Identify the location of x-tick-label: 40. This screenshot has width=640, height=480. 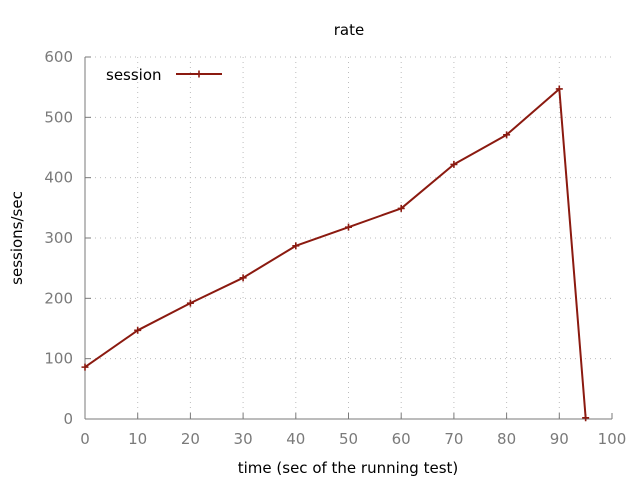
(295, 439).